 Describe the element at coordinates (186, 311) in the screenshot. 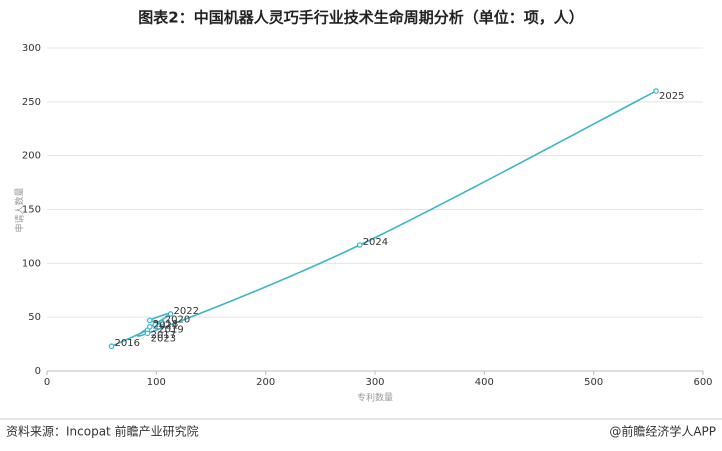

I see `point-label: 2022` at that location.